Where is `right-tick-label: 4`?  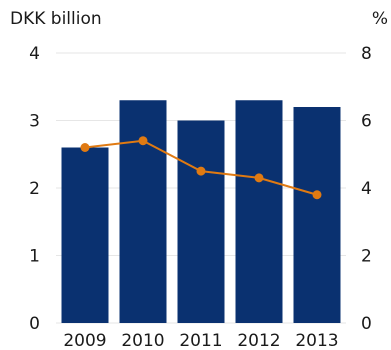 right-tick-label: 4 is located at coordinates (366, 189).